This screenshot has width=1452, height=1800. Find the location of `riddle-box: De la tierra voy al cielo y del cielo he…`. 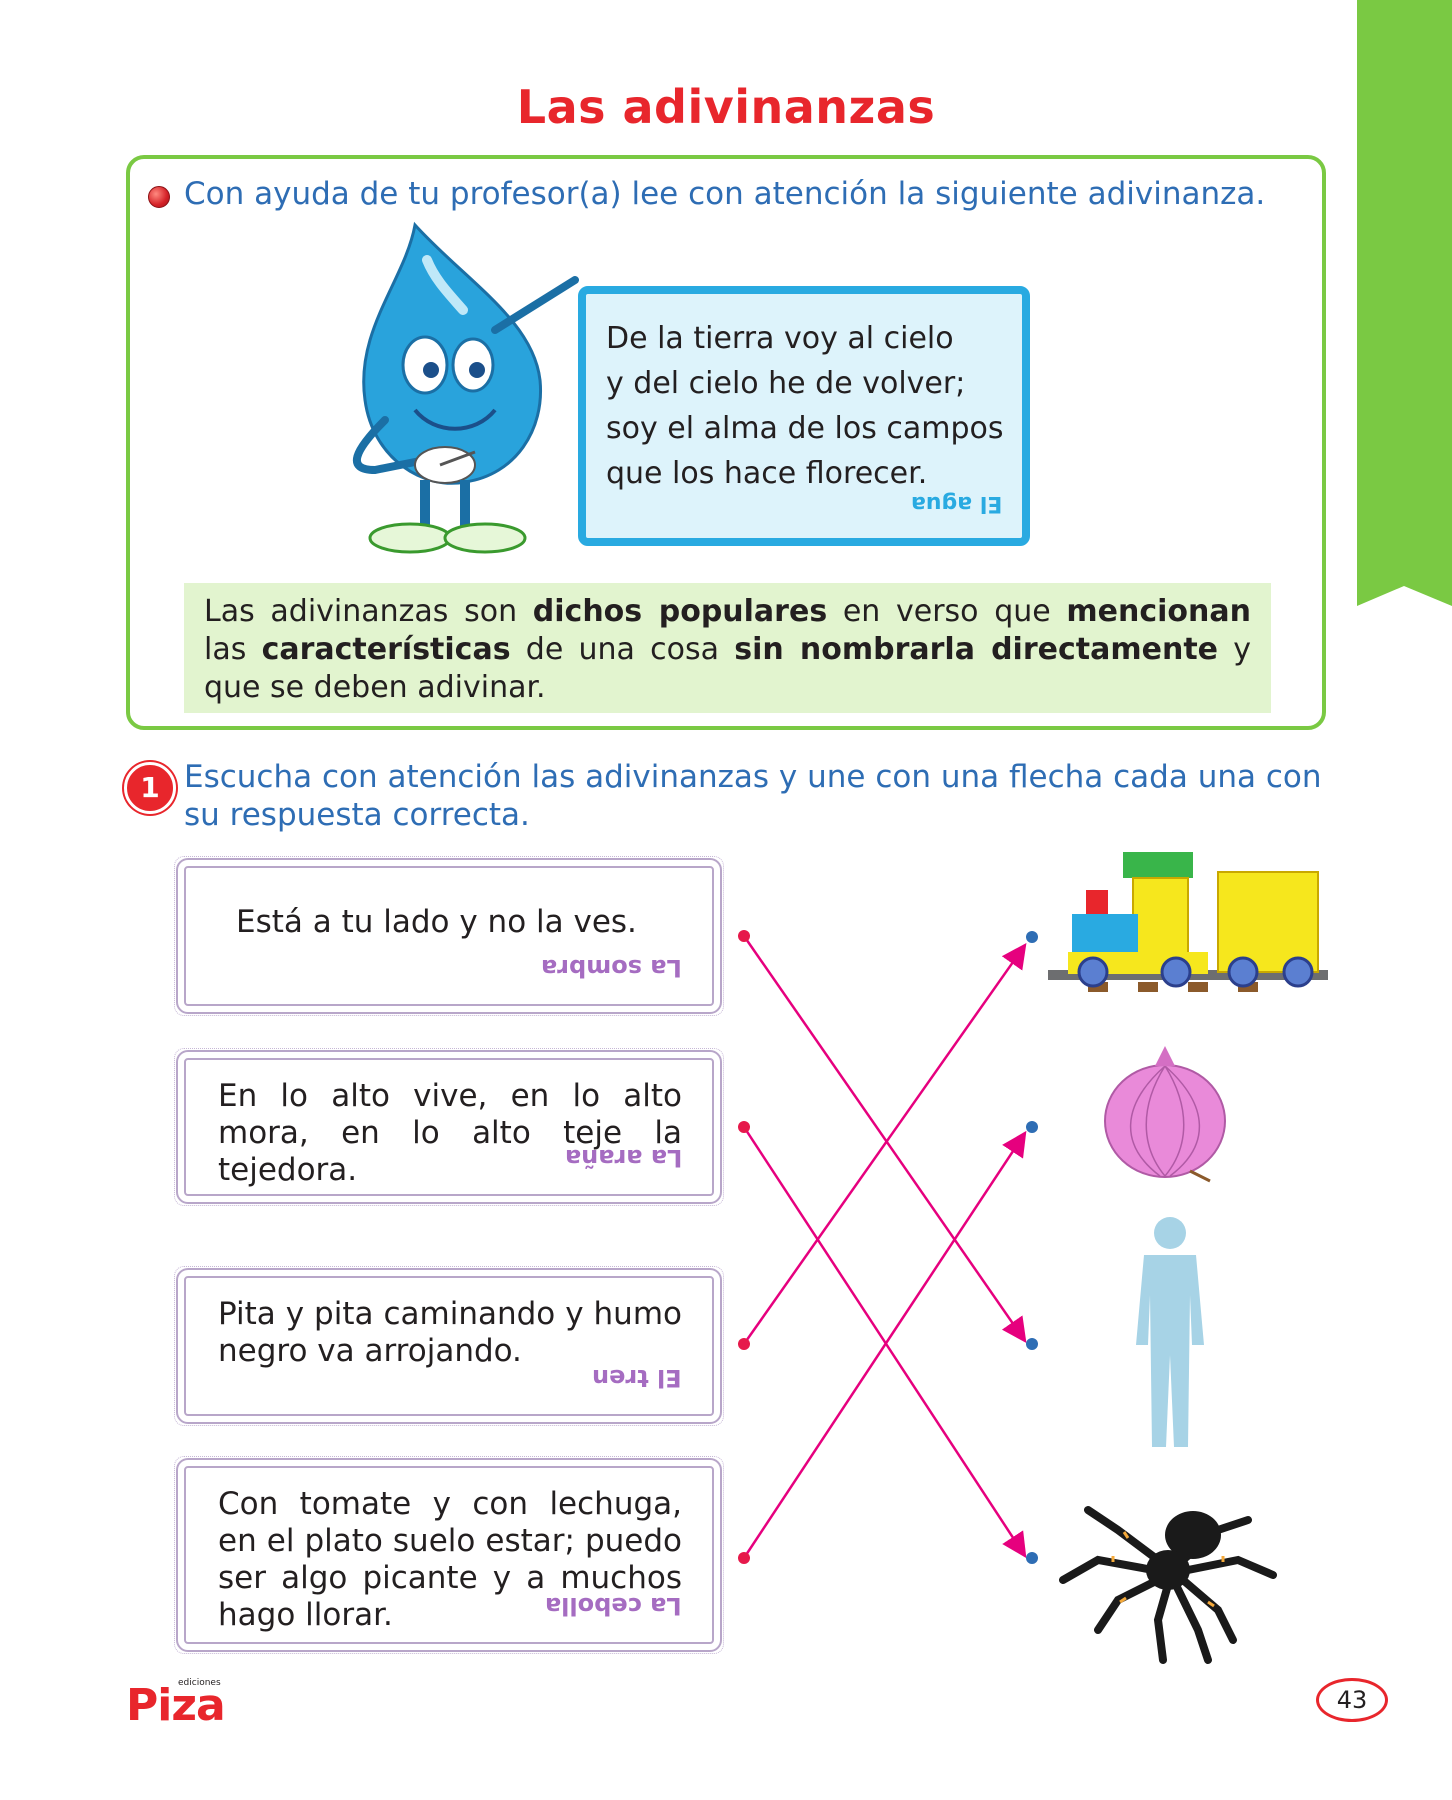

riddle-box: De la tierra voy al cielo y del cielo he… is located at coordinates (804, 416).